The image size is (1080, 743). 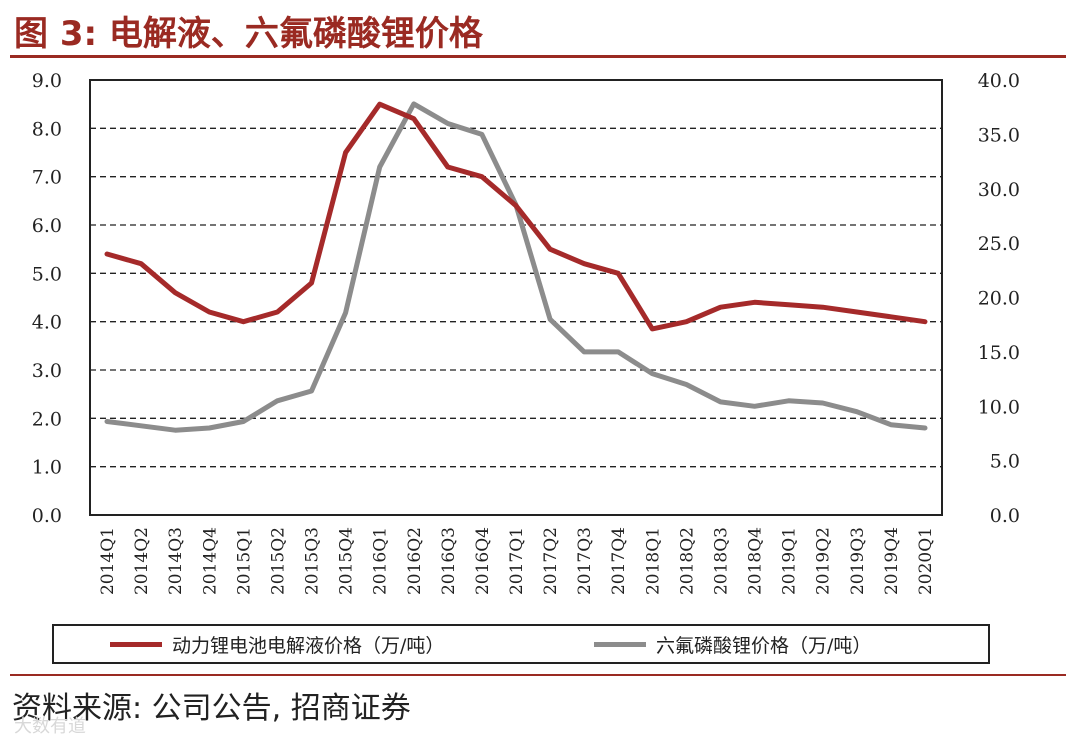 I want to click on x-tick-label: 2018Q3, so click(x=721, y=561).